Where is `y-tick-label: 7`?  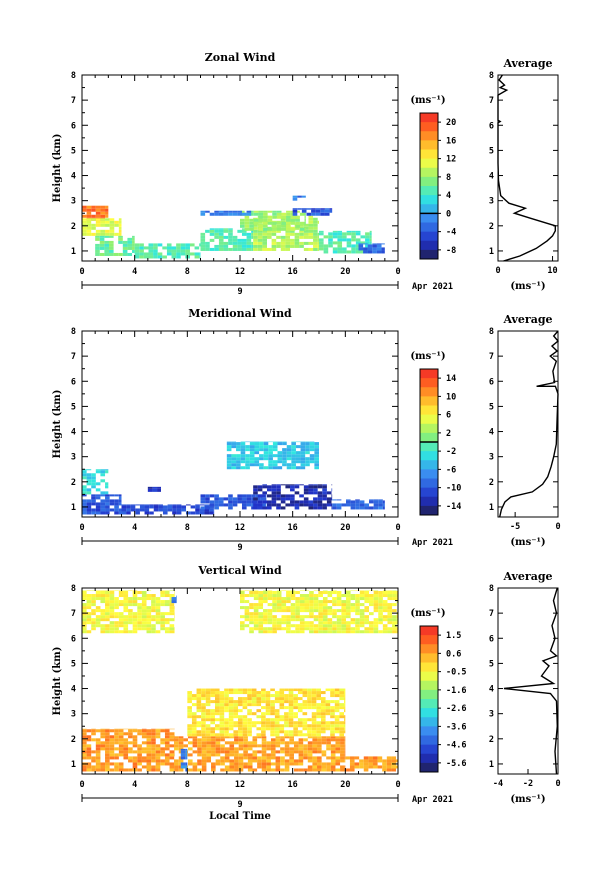 y-tick-label: 7 is located at coordinates (73, 357).